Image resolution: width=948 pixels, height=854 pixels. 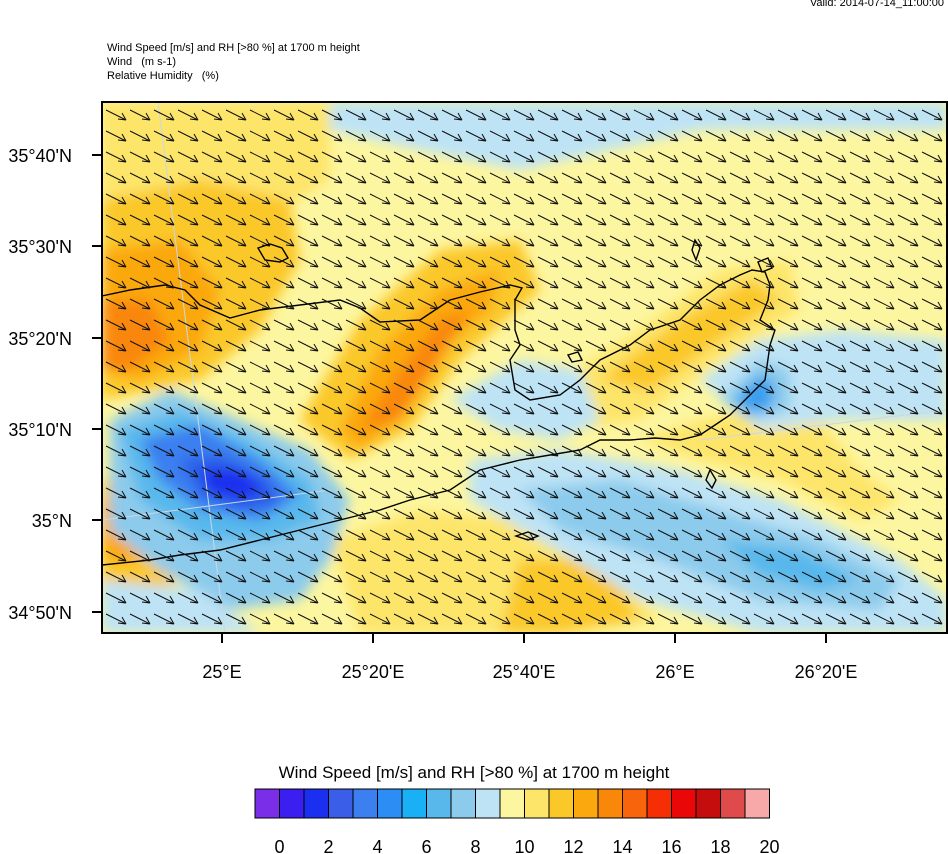 I want to click on colorbar-swatch, so click(x=365, y=803).